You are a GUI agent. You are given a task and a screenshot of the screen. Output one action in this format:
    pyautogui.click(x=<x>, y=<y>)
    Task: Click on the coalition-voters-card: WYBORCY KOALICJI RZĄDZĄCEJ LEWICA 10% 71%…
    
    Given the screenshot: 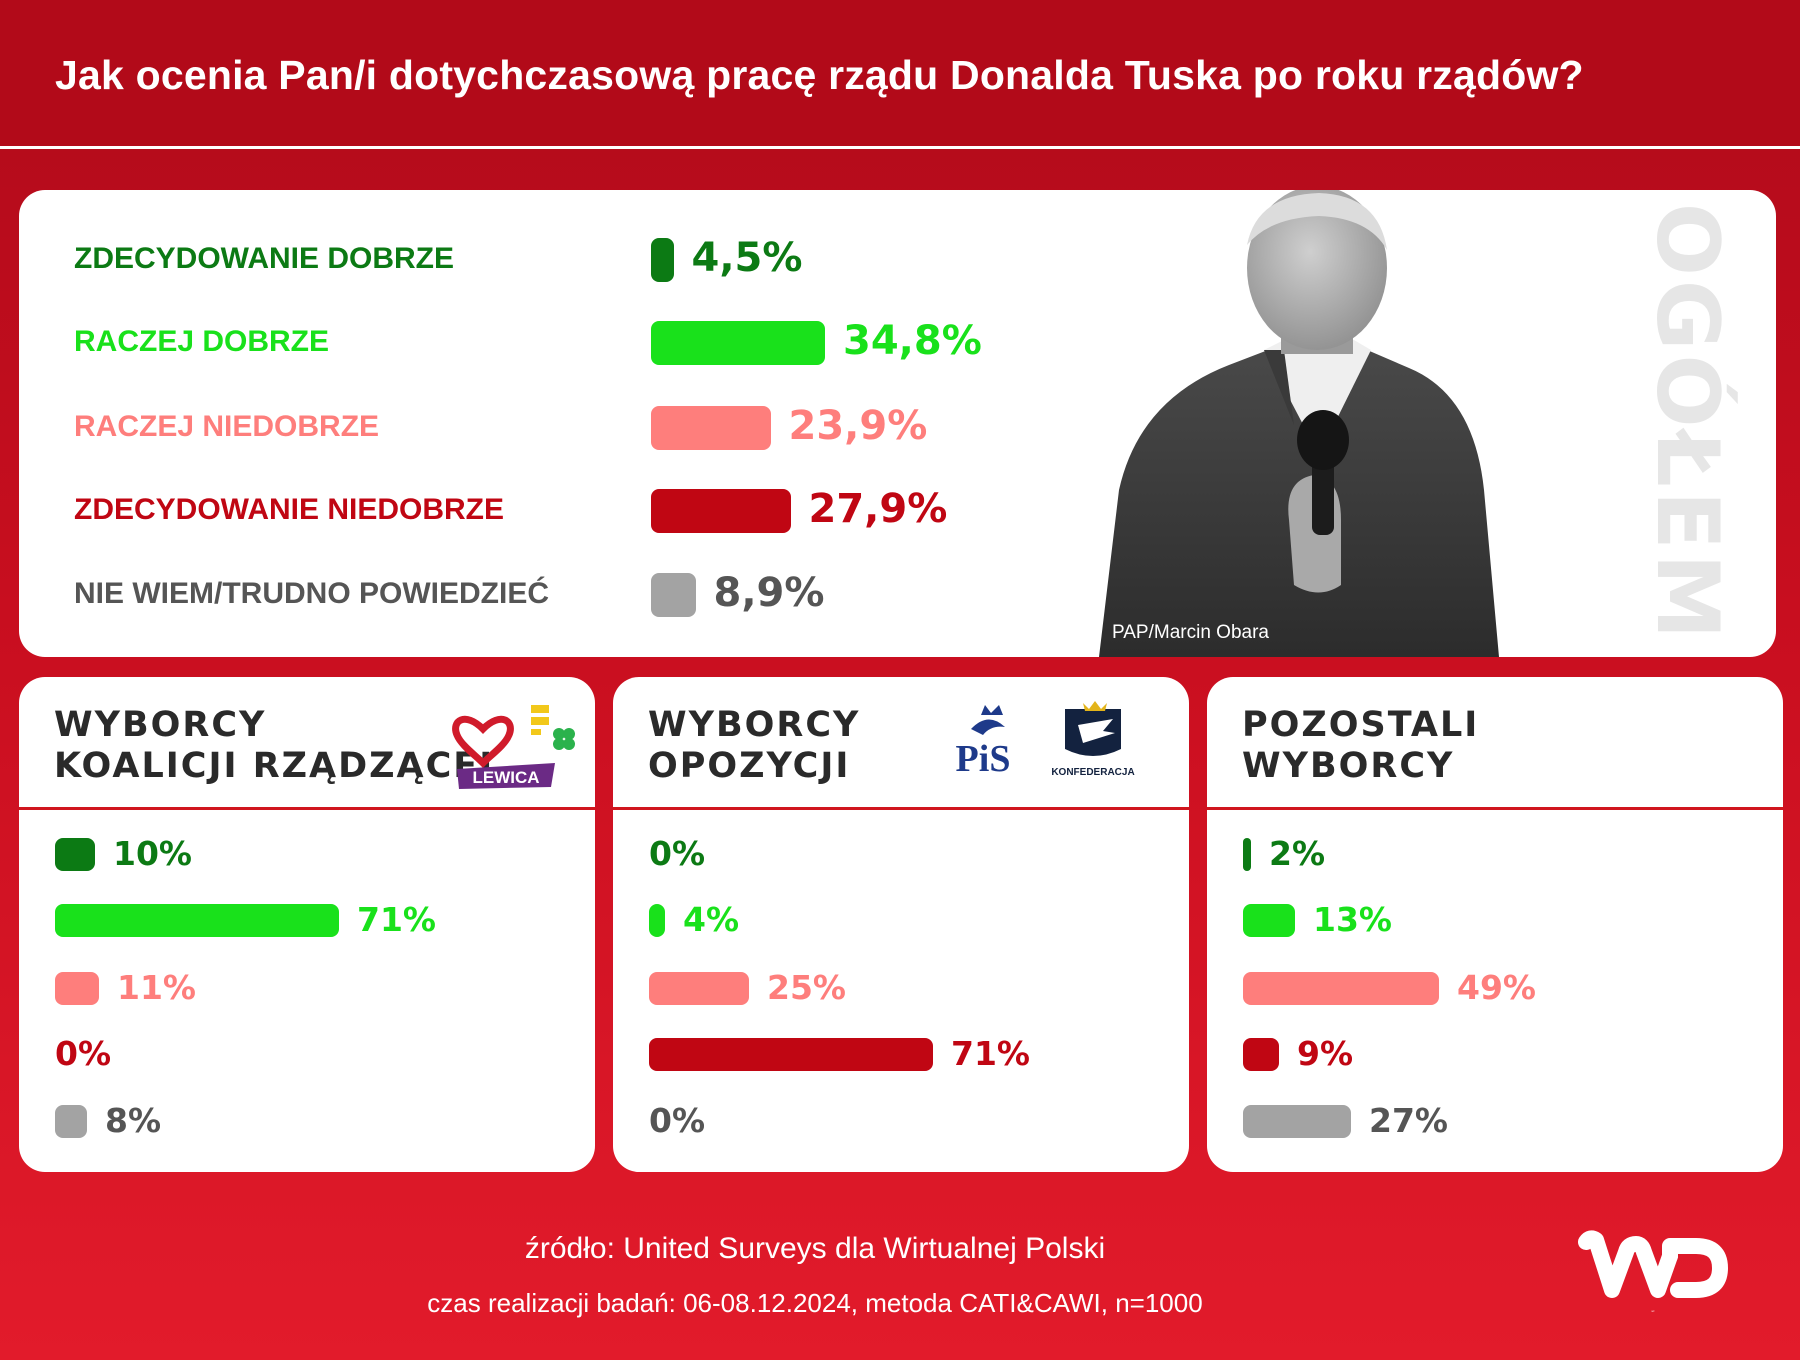 What is the action you would take?
    pyautogui.click(x=307, y=924)
    